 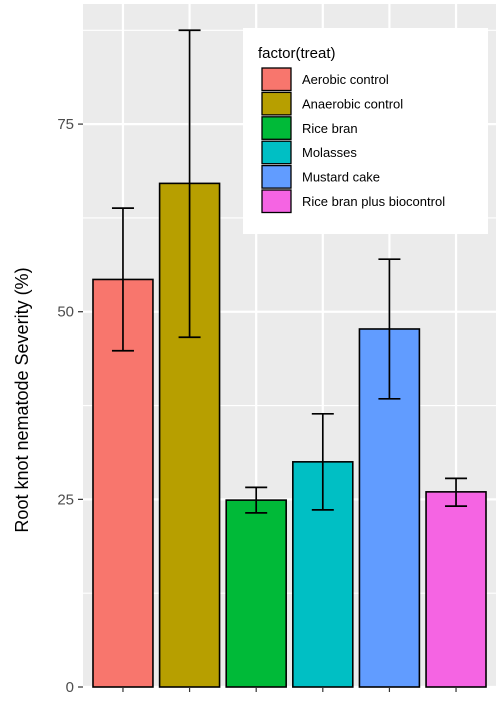 I want to click on legend-item: Aerobic control, so click(x=325, y=79).